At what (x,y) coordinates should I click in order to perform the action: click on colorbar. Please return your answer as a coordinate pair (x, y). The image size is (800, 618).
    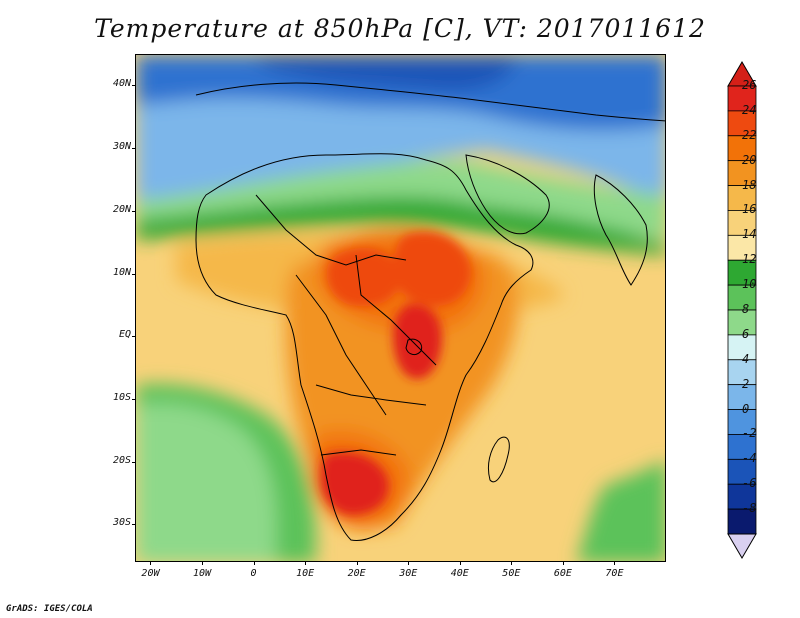
    Looking at the image, I should click on (742, 310).